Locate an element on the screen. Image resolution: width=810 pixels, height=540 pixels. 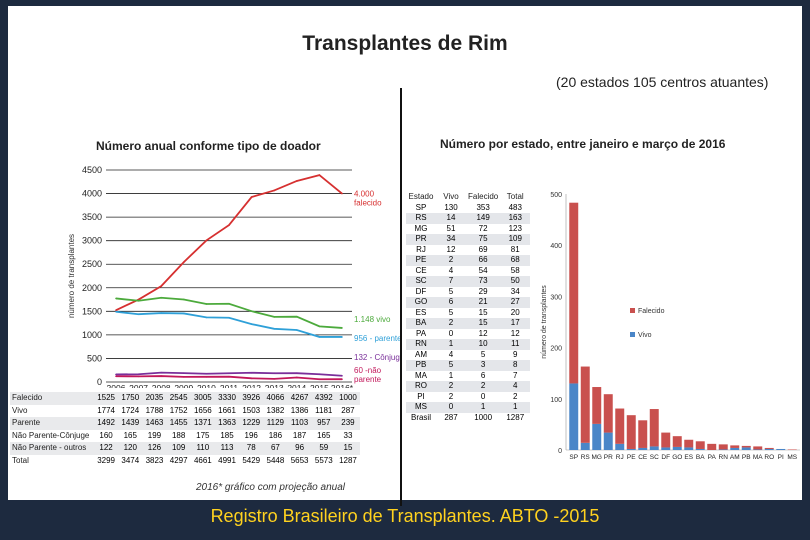
table-cell: SP is located at coordinates (421, 207).